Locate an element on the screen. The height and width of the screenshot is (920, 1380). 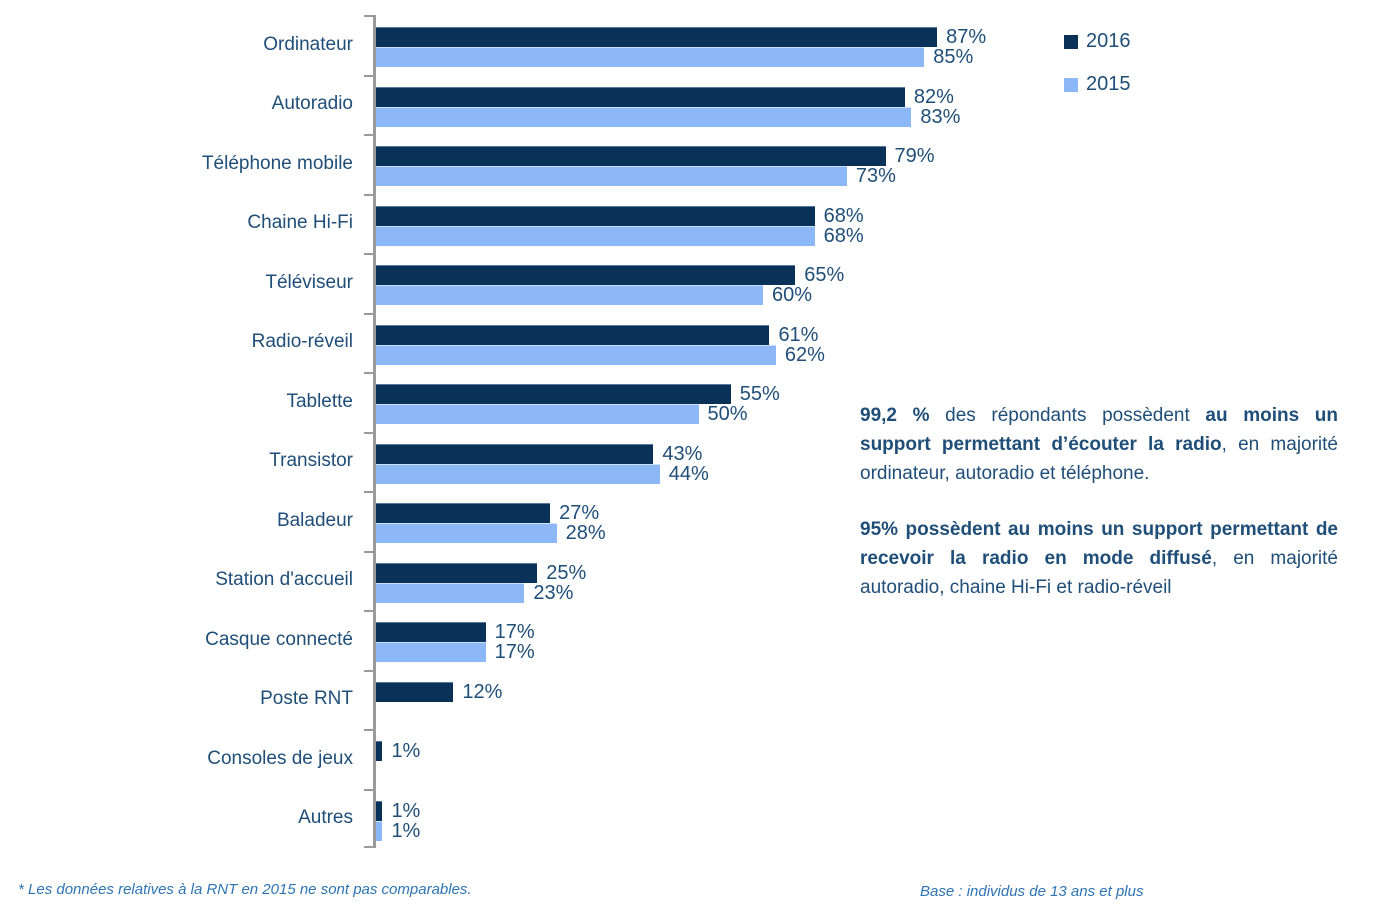
bar-row: Téléphone mobile 79% 73% is located at coordinates (530, 164).